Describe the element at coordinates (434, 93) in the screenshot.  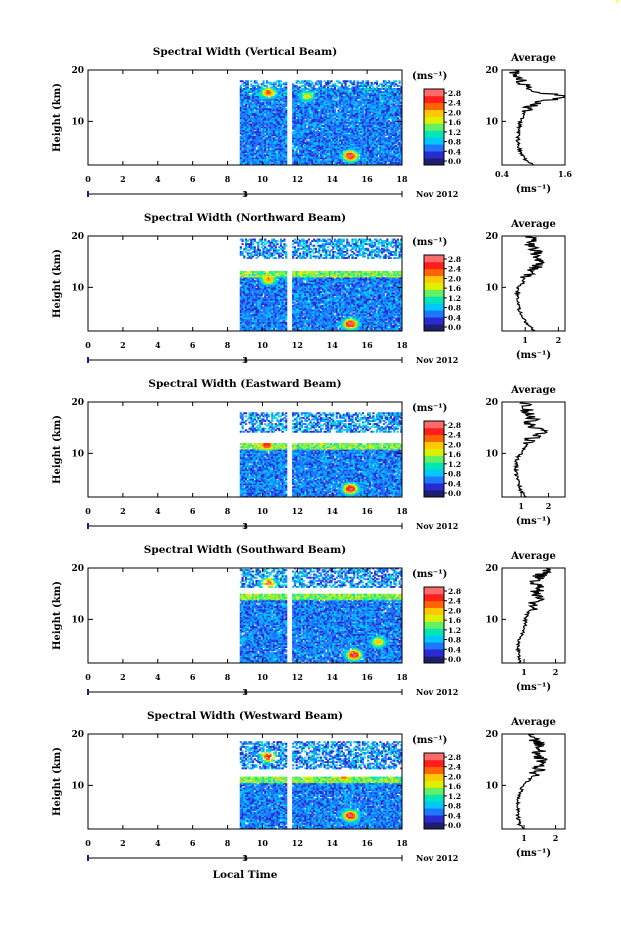
I see `colorbar-swatch` at that location.